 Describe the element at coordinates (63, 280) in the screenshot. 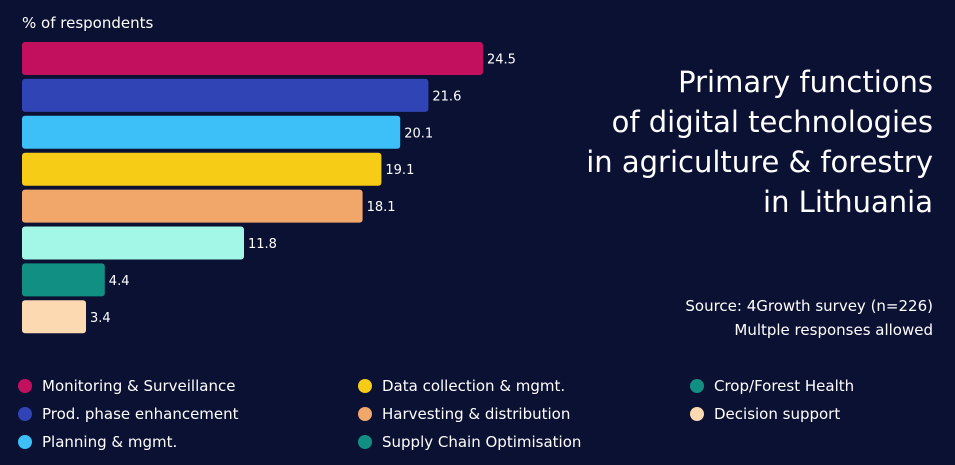

I see `bar-crop-forest-health` at that location.